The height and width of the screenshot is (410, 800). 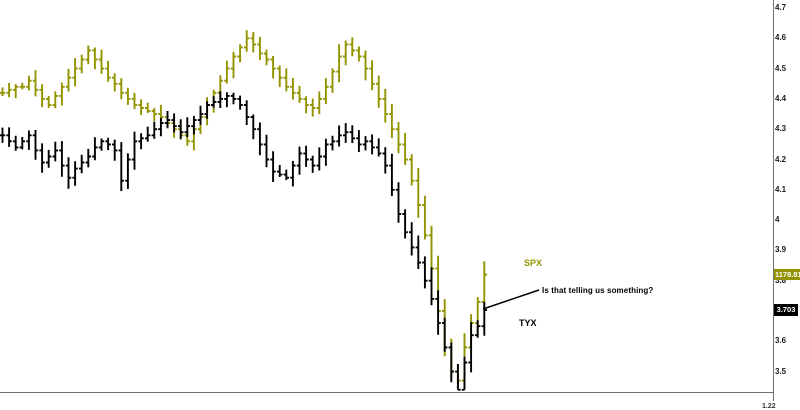 I want to click on y-axis-tick-label: 3.9, so click(x=781, y=250).